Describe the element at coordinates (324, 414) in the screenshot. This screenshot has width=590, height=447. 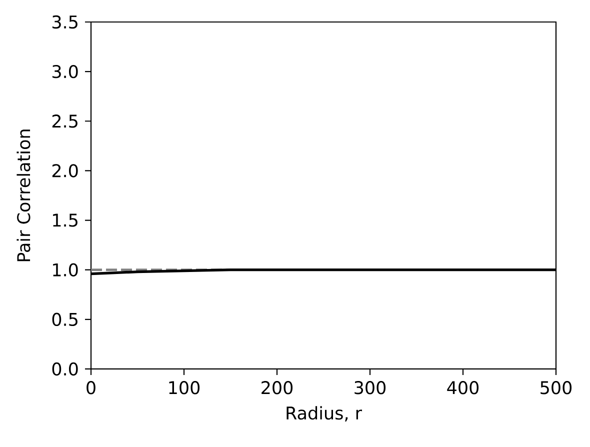
I see `x-axis-title: Radius, r` at that location.